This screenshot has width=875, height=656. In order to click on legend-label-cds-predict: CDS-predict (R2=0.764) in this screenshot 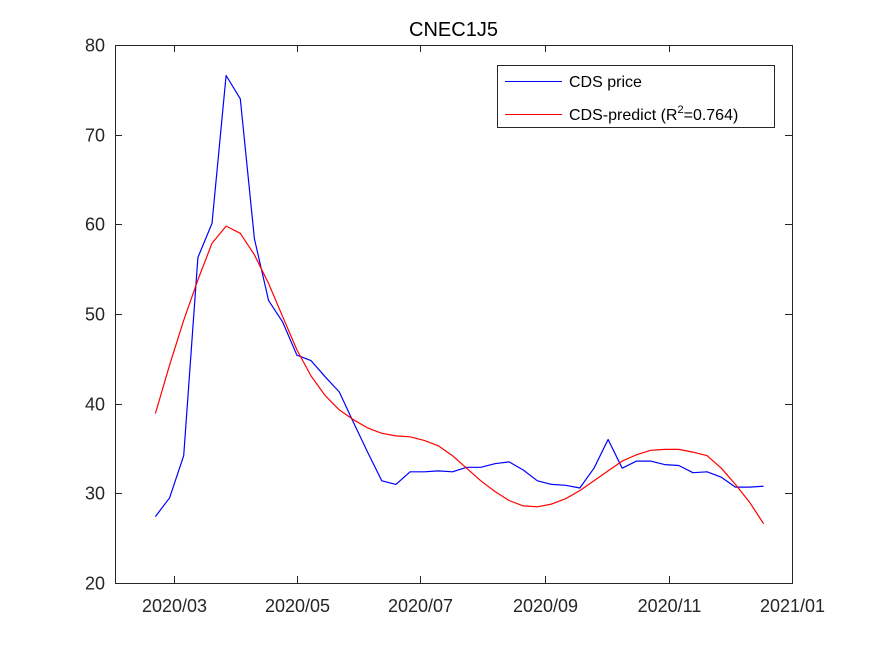, I will do `click(653, 114)`.